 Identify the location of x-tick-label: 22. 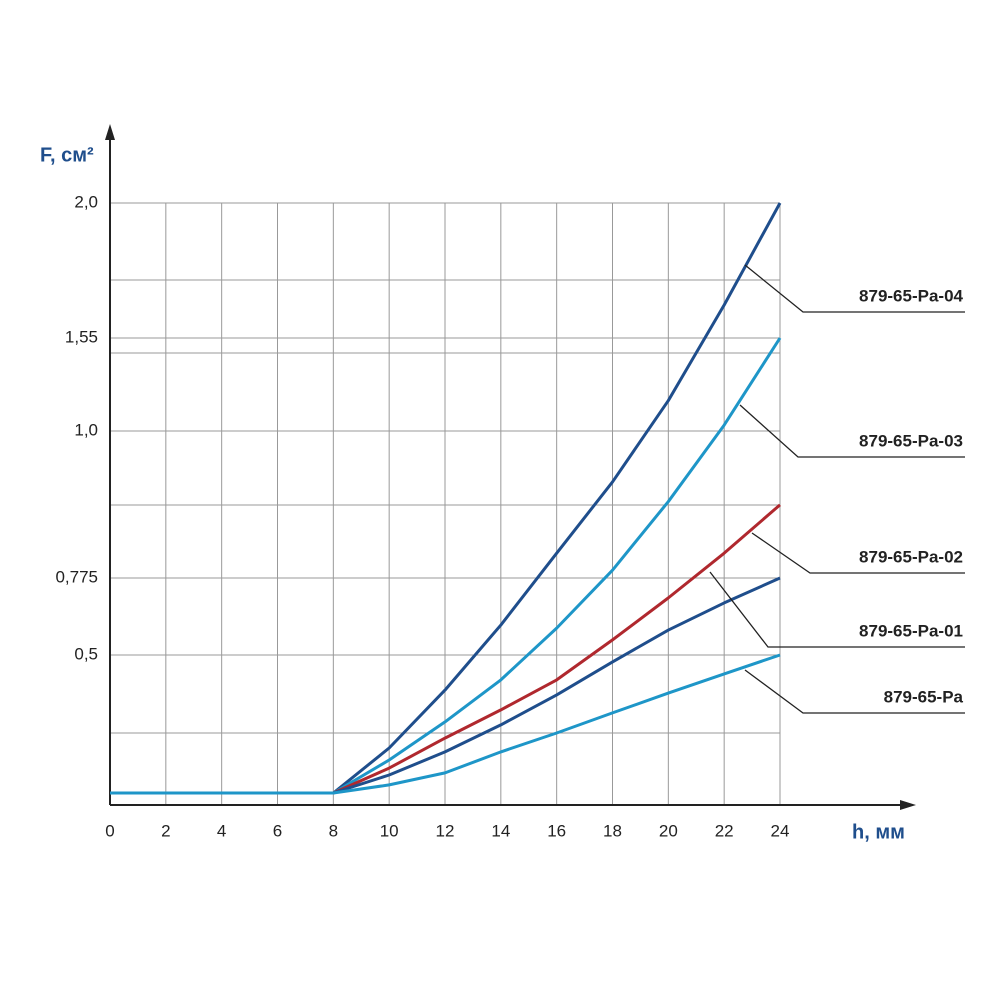
(724, 830).